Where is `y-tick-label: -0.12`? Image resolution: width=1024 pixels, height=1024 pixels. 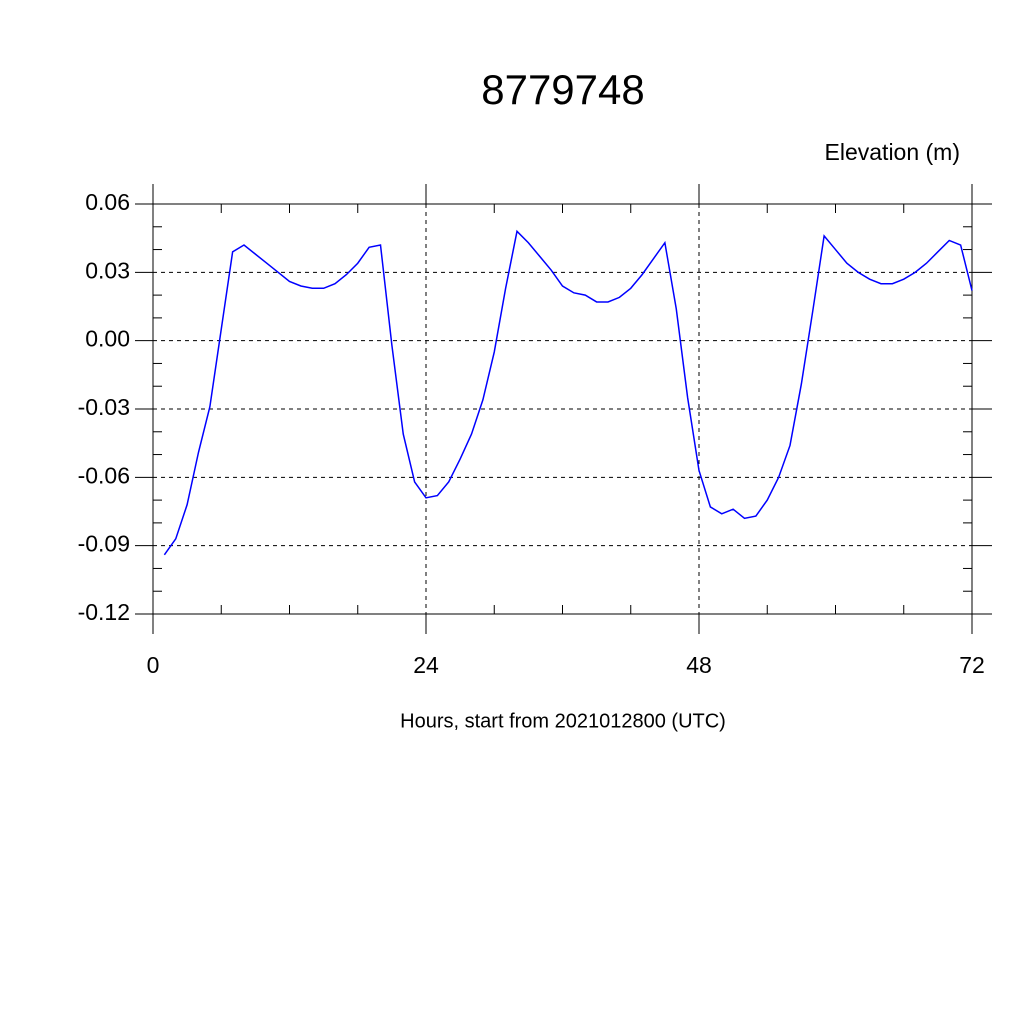
y-tick-label: -0.12 is located at coordinates (104, 612).